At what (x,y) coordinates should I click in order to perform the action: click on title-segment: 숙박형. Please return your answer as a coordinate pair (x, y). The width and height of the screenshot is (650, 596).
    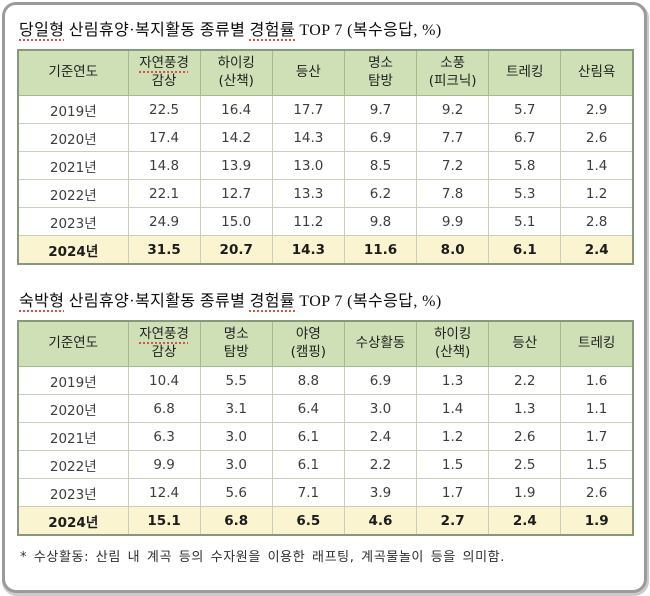
    Looking at the image, I should click on (42, 301).